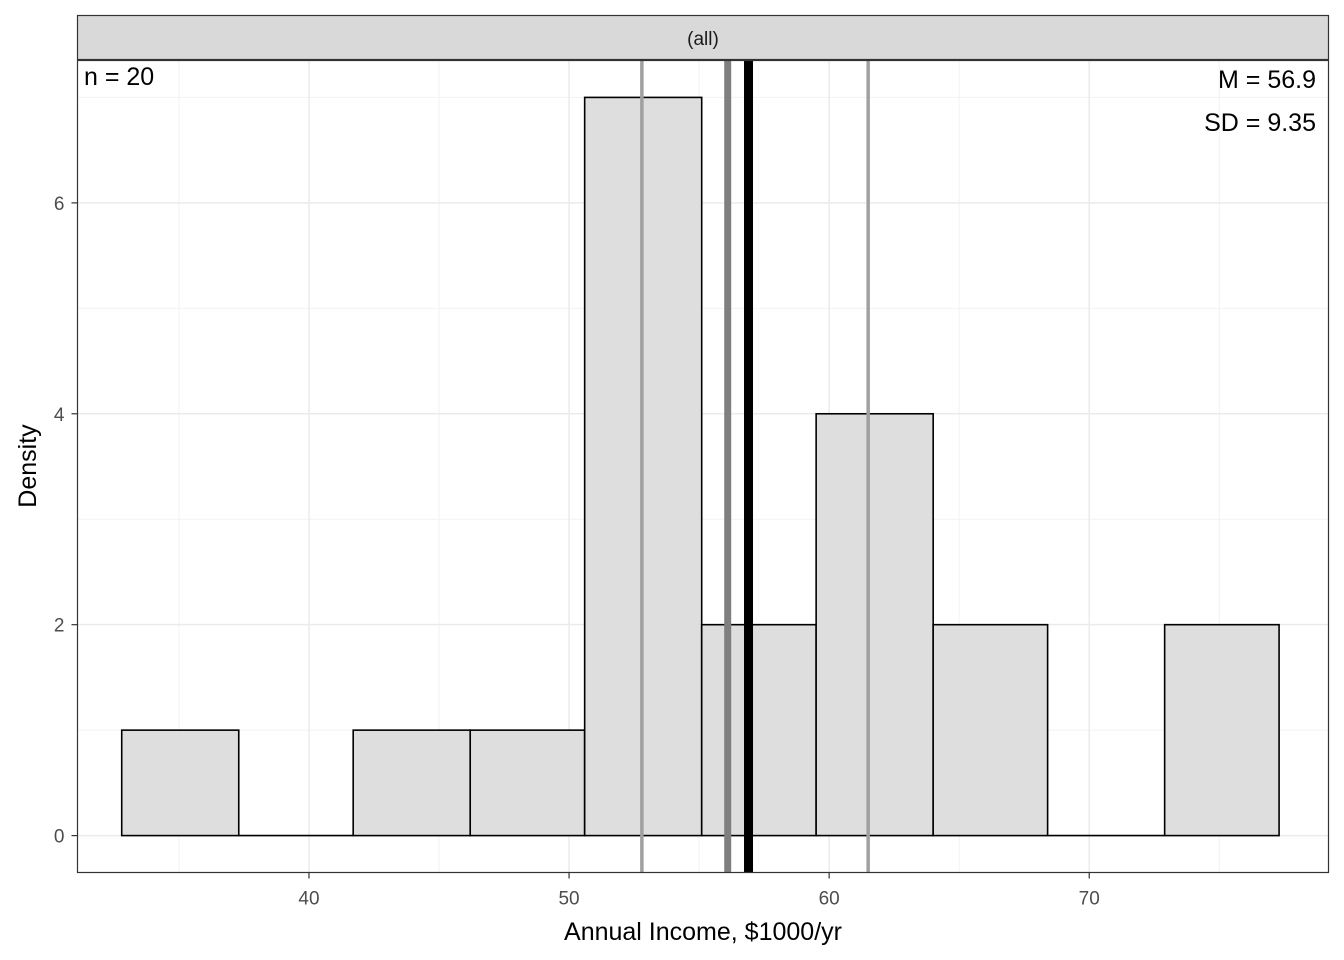  What do you see at coordinates (1267, 80) in the screenshot?
I see `mean-label: M = 56.9` at bounding box center [1267, 80].